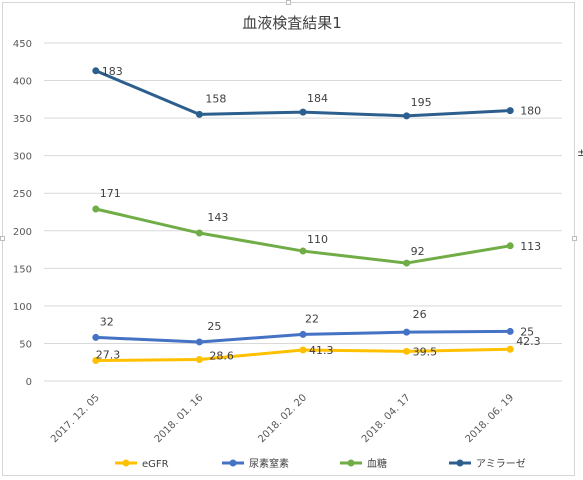  I want to click on data-label: 28.6, so click(221, 356).